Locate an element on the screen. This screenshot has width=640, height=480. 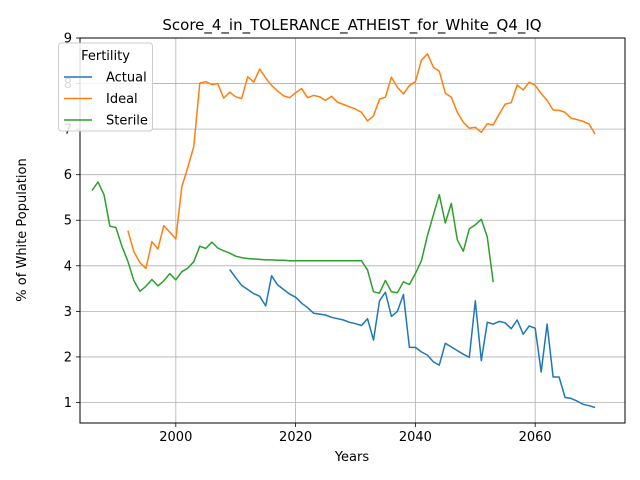
legend-box is located at coordinates (105, 87).